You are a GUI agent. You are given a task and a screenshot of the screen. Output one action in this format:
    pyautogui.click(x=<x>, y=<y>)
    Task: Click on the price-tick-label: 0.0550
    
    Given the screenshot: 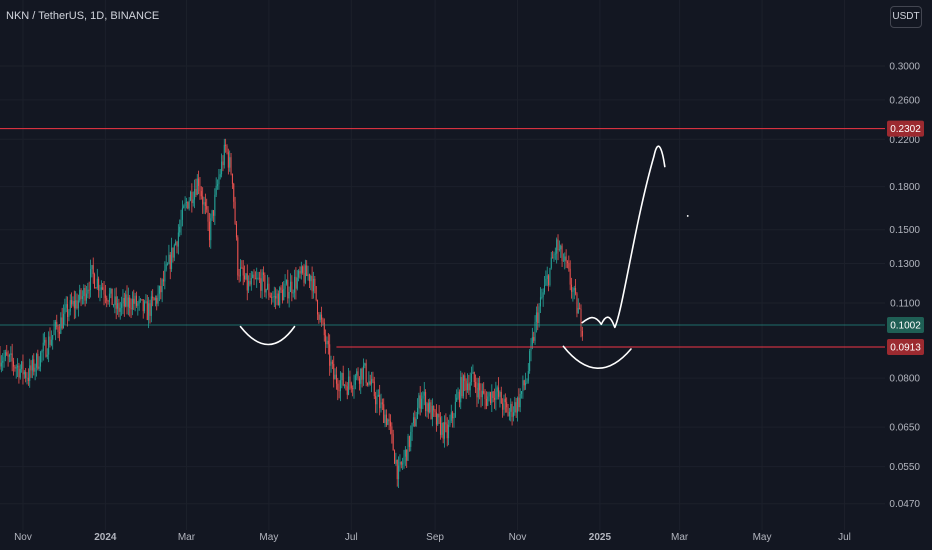 What is the action you would take?
    pyautogui.click(x=904, y=467)
    